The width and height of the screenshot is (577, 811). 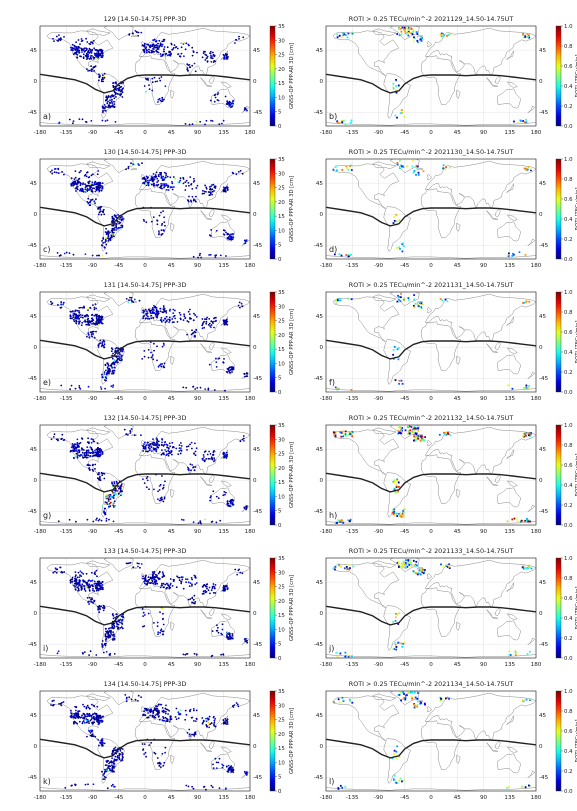 What do you see at coordinates (281, 56) in the screenshot?
I see `colorbar-tick-label: 25` at bounding box center [281, 56].